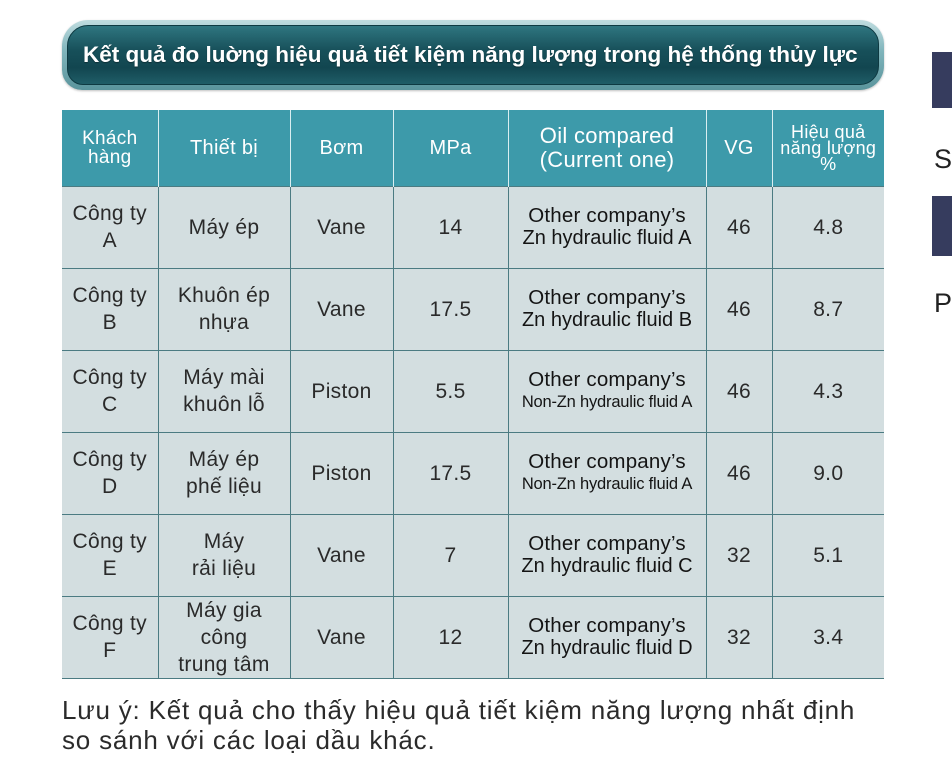  Describe the element at coordinates (110, 227) in the screenshot. I see `cell-customer: Công ty A` at that location.